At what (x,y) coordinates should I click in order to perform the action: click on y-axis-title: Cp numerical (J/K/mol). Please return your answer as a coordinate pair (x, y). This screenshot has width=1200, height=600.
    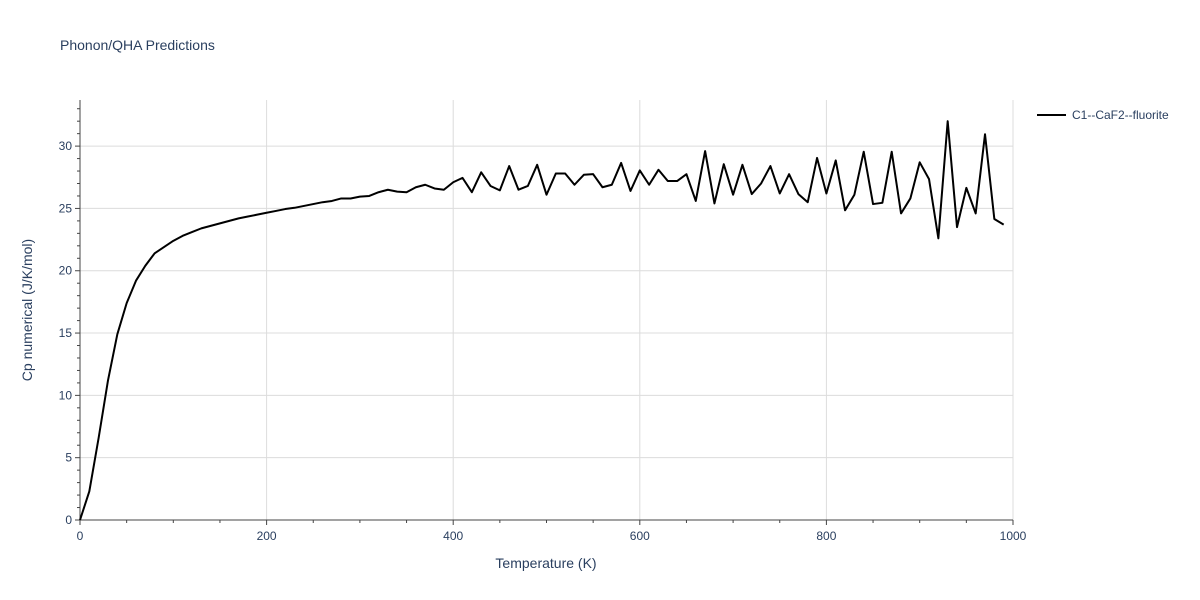
    Looking at the image, I should click on (27, 310).